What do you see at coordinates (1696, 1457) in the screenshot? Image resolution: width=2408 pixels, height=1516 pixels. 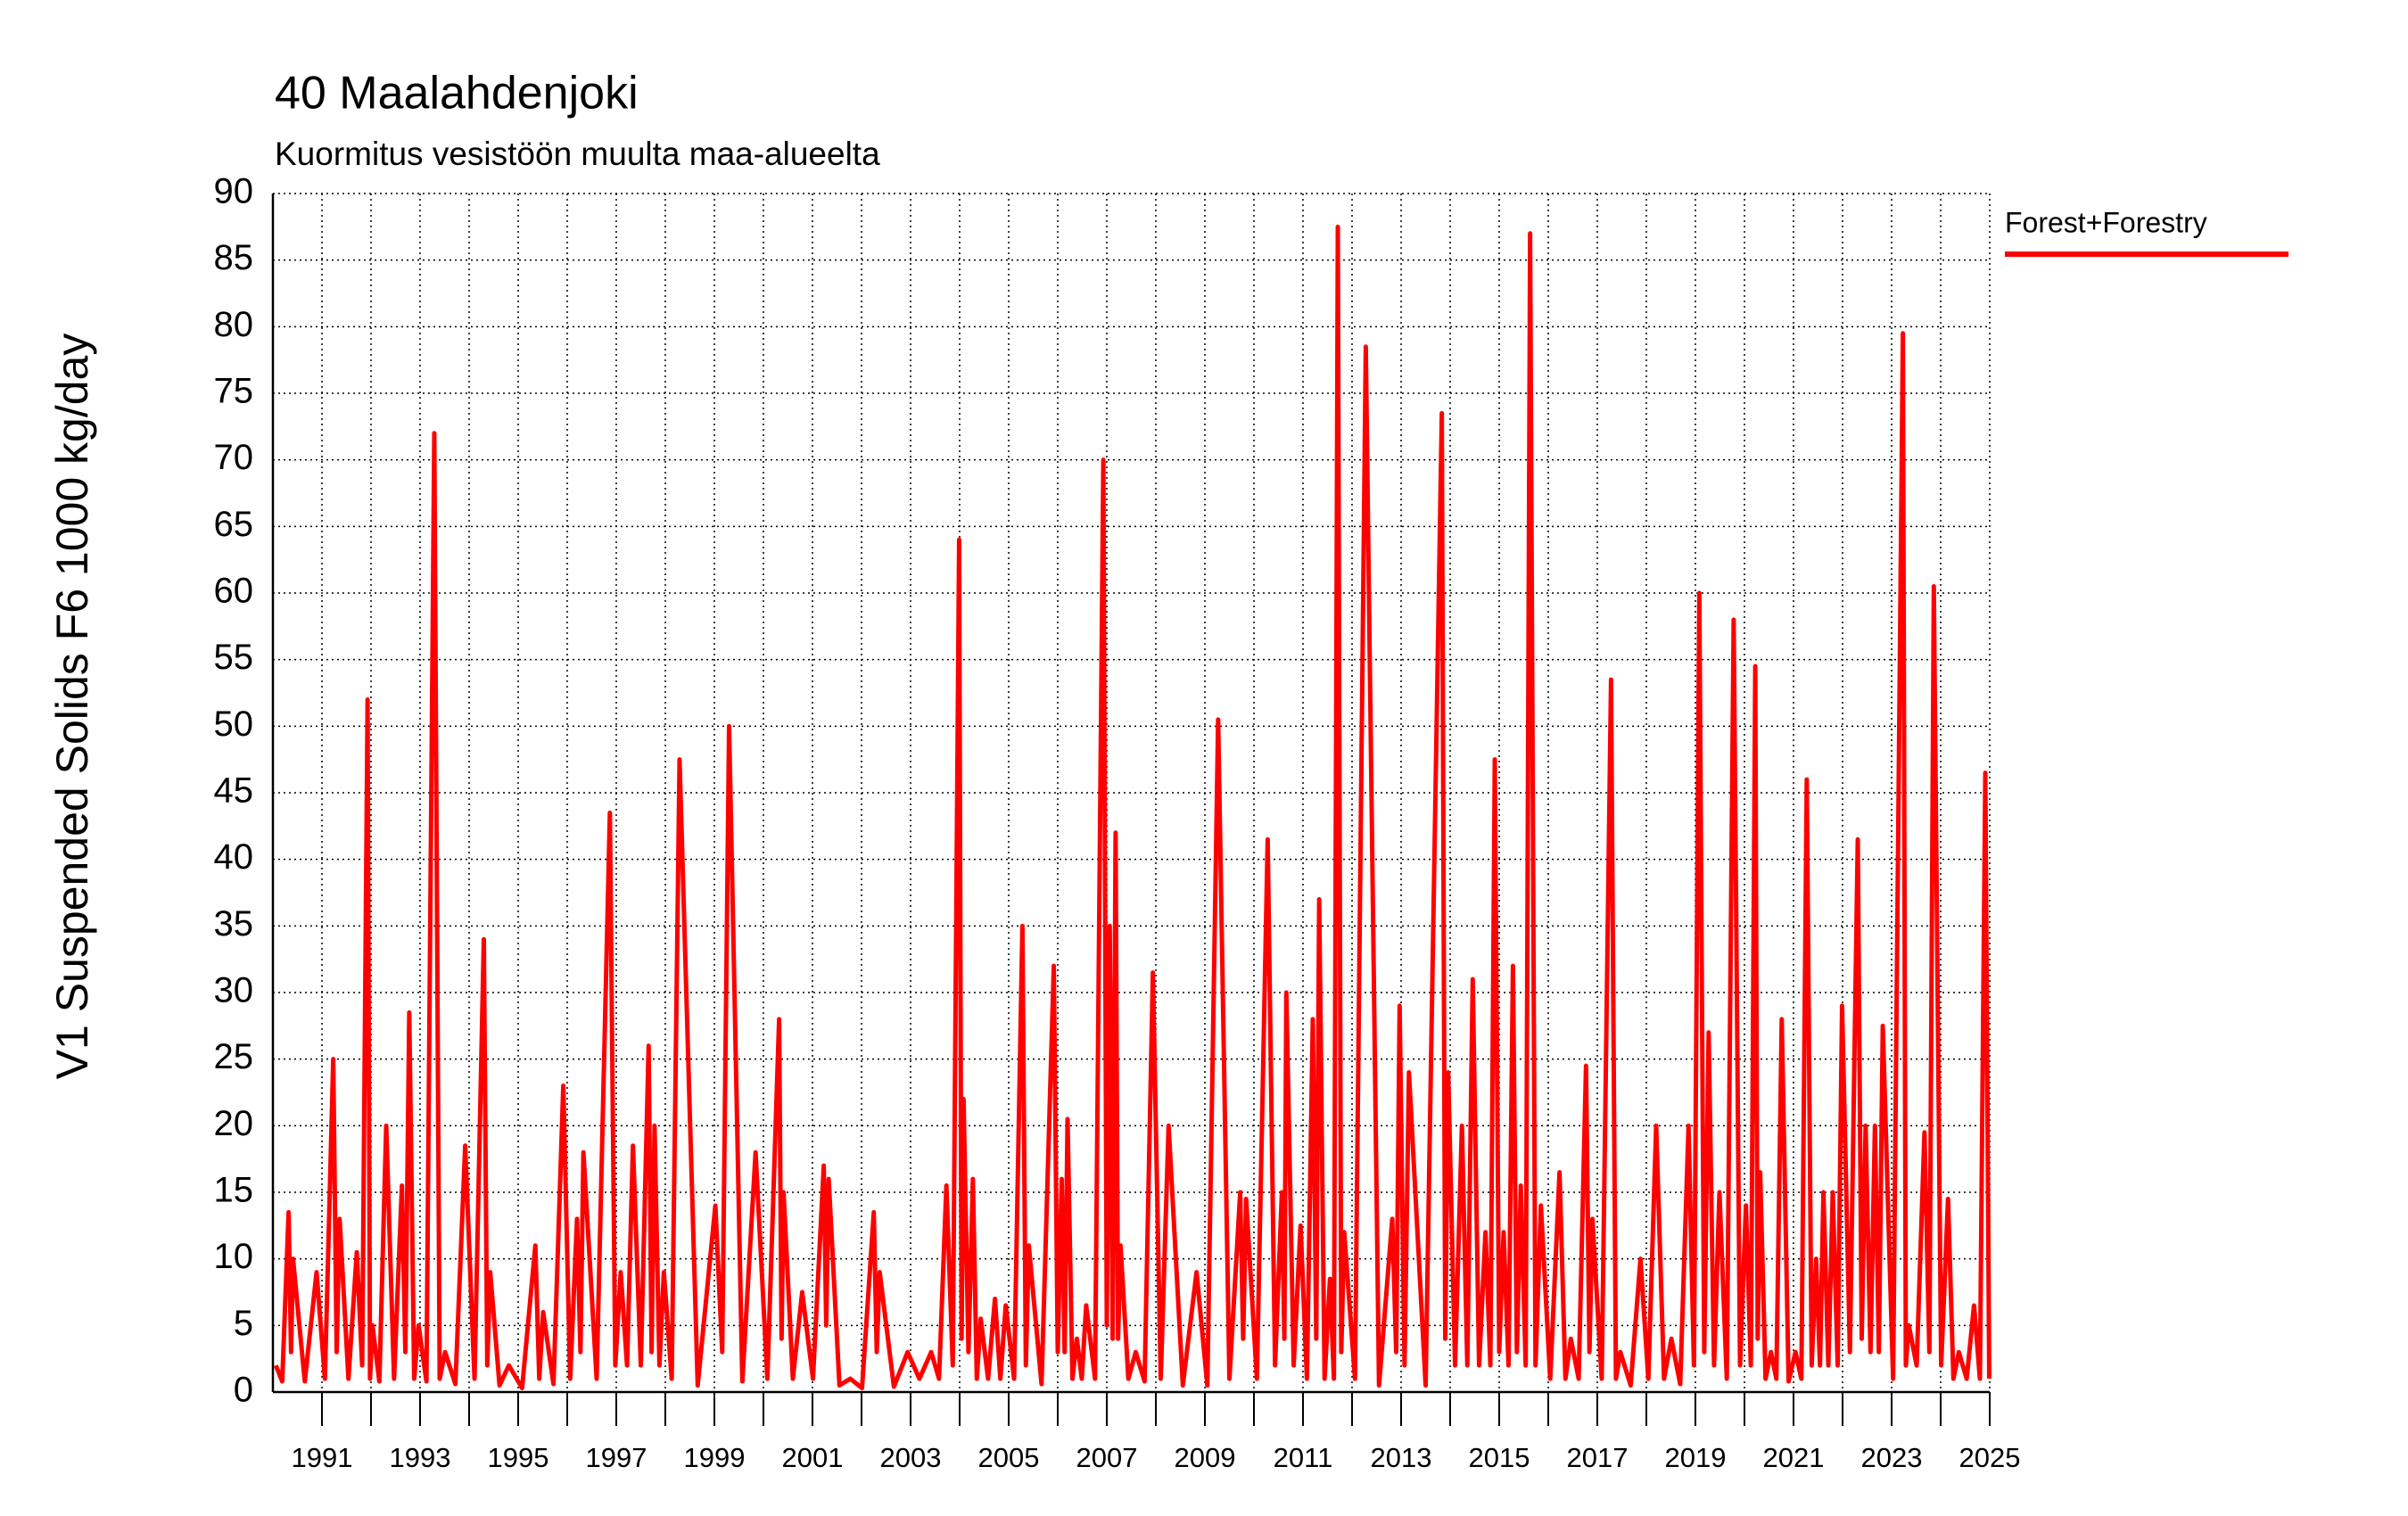 I see `x-tick-label: 2019` at bounding box center [1696, 1457].